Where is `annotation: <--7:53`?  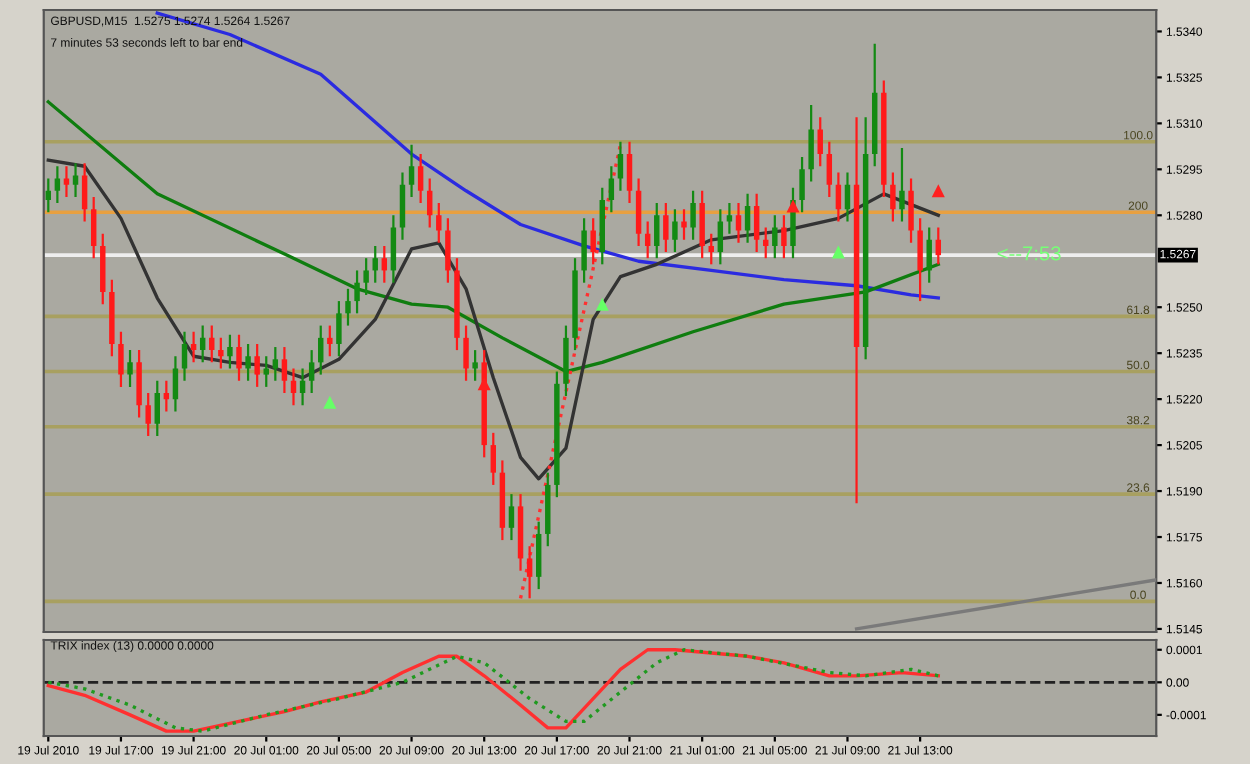 annotation: <--7:53 is located at coordinates (1029, 253).